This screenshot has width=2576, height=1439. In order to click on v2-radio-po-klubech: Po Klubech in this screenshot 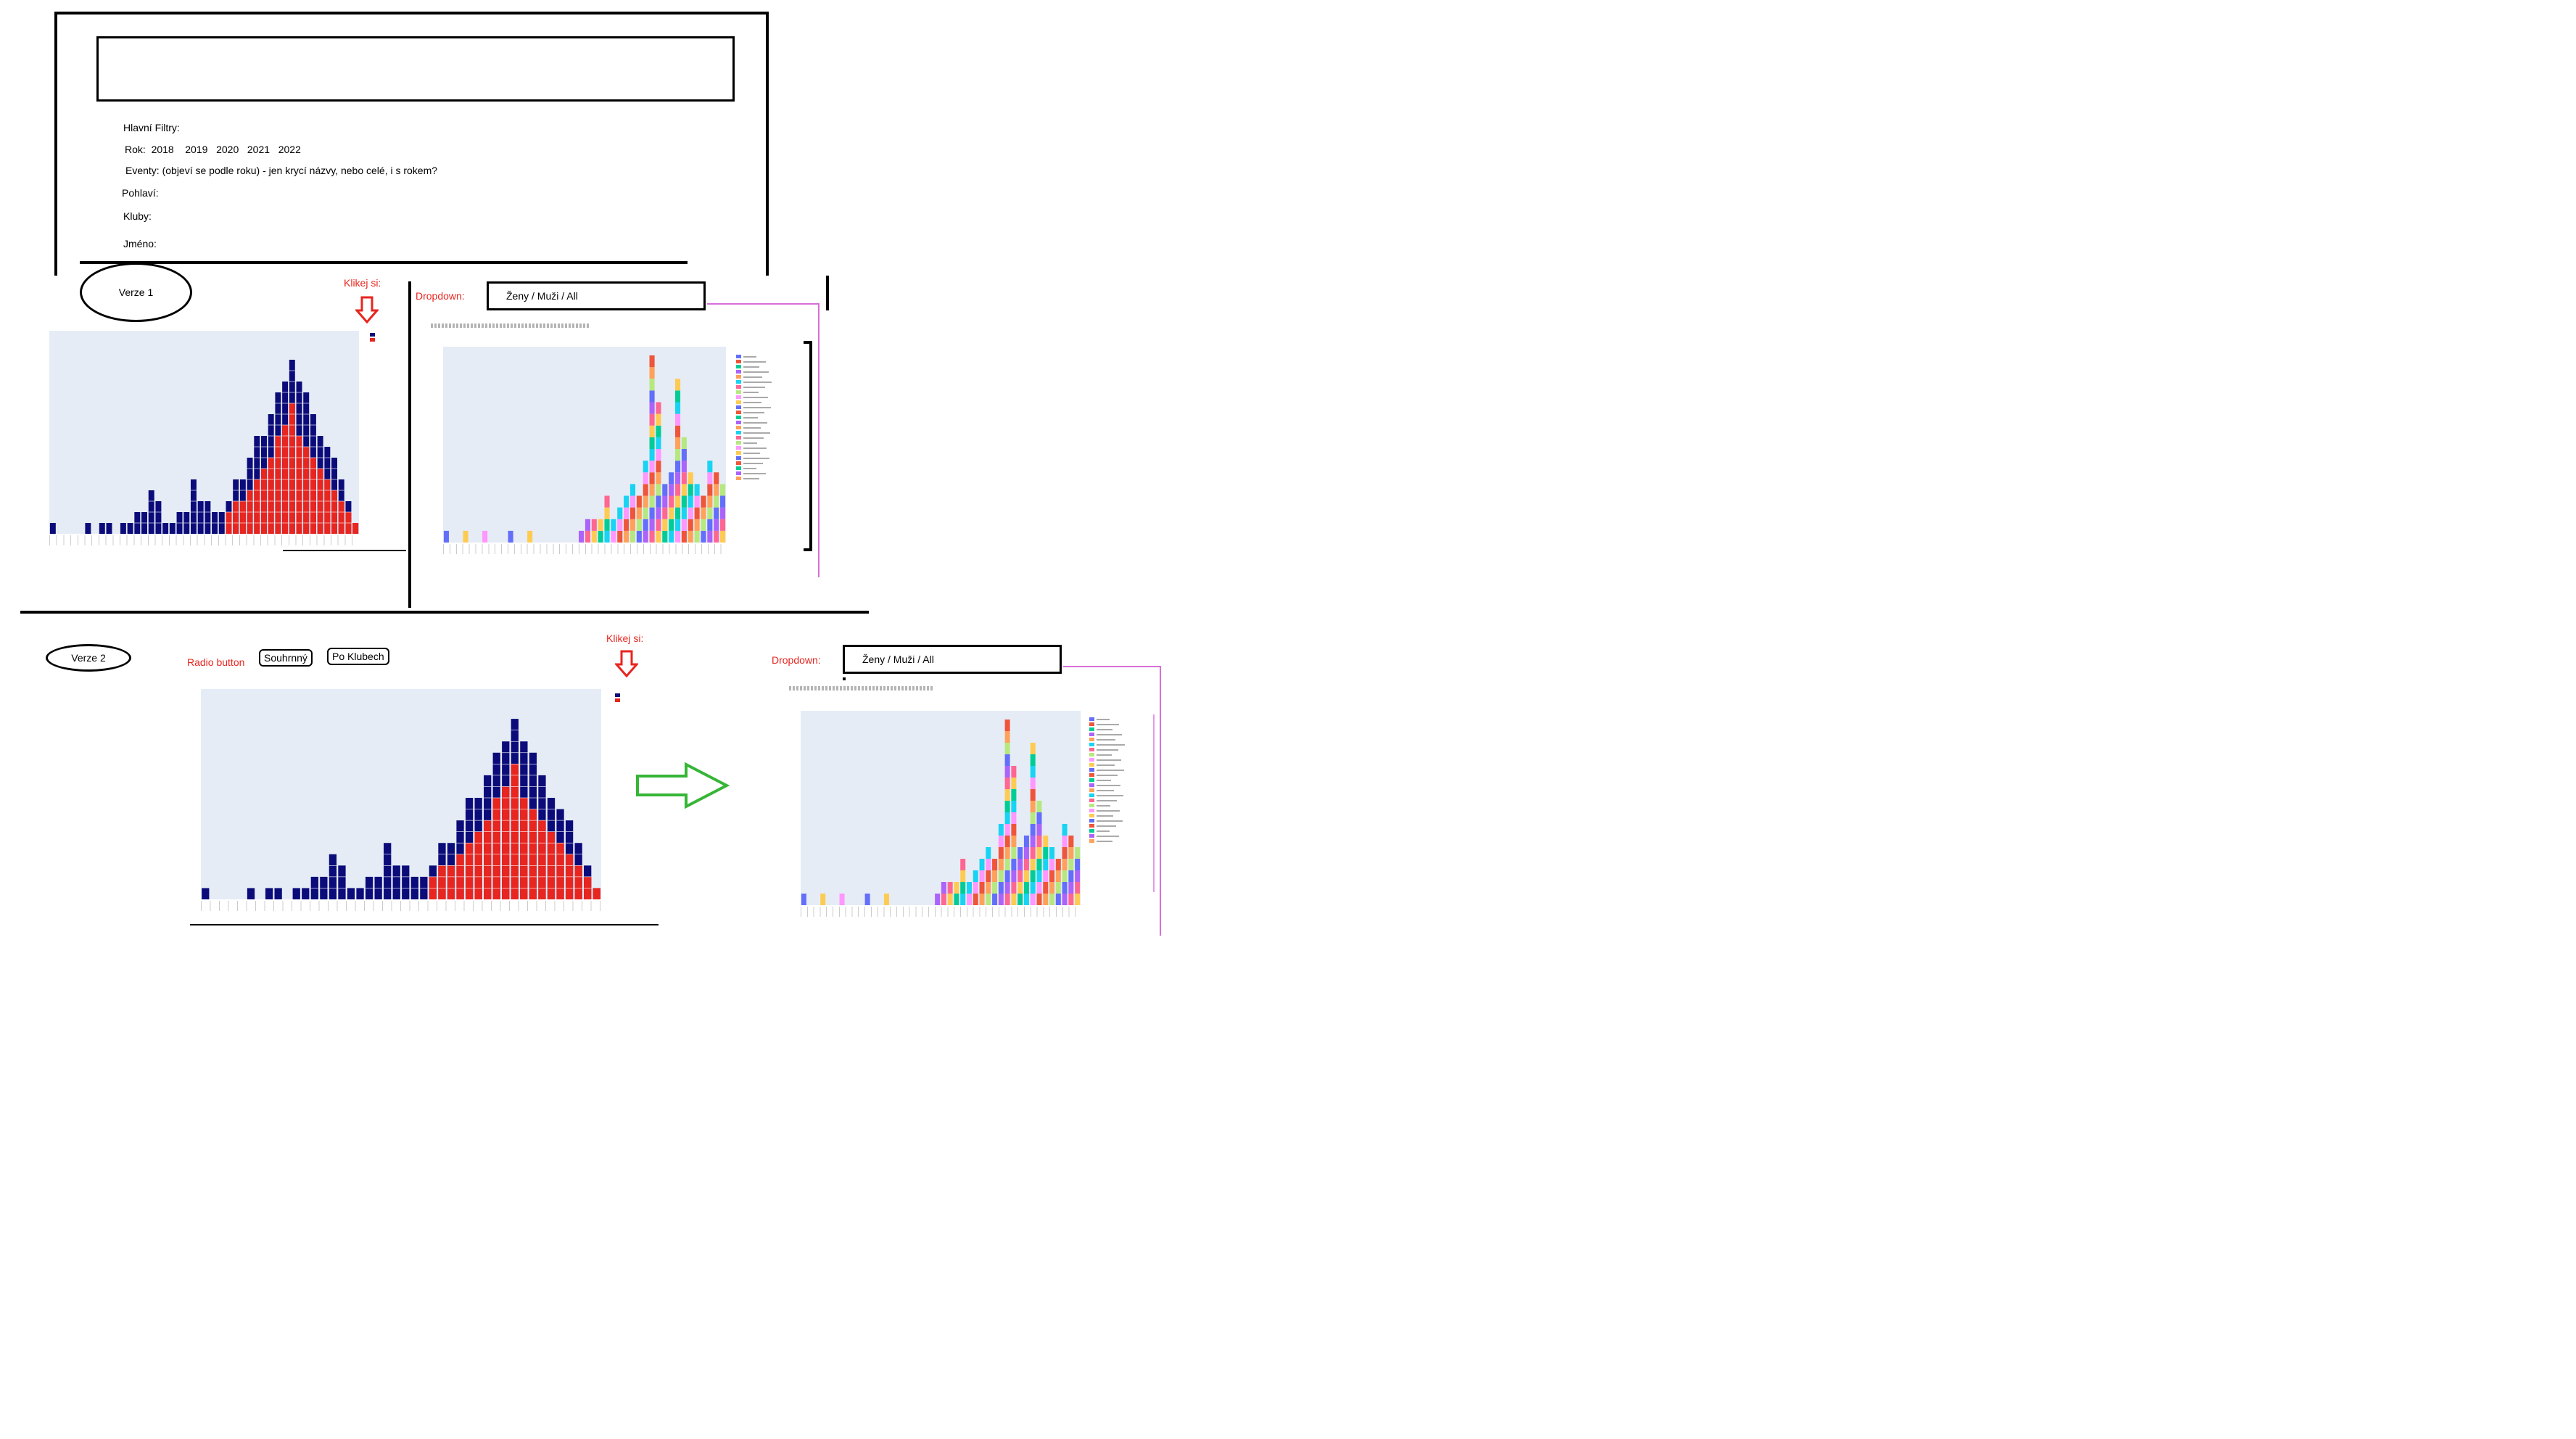, I will do `click(358, 657)`.